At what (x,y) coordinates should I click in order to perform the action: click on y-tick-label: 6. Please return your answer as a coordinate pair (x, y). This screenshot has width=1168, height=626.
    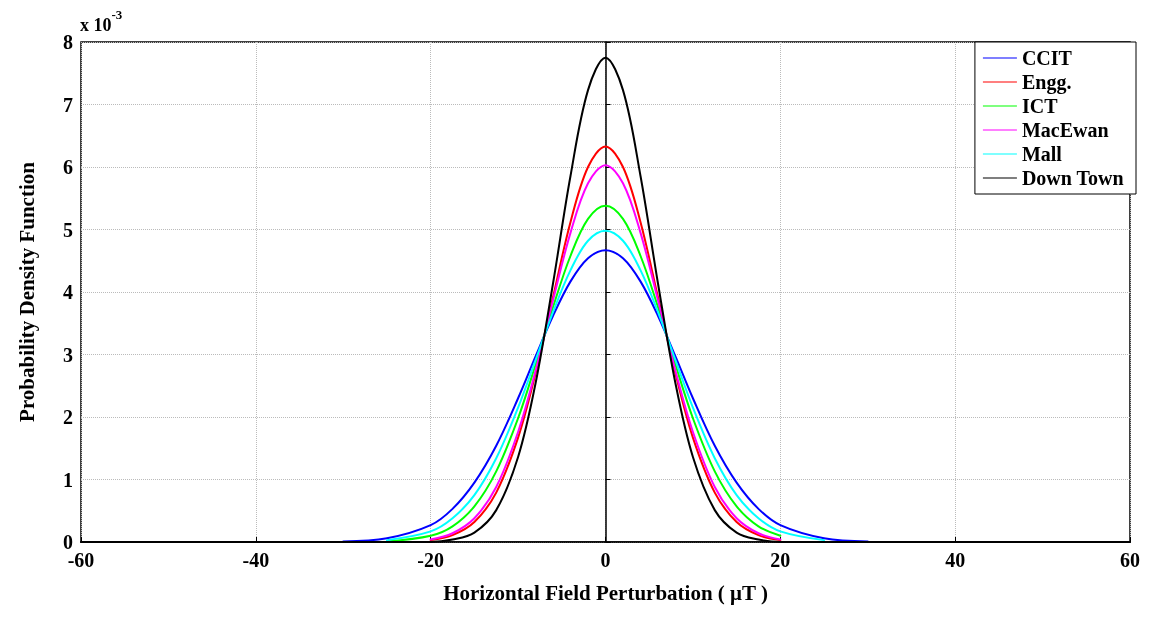
    Looking at the image, I should click on (68, 167).